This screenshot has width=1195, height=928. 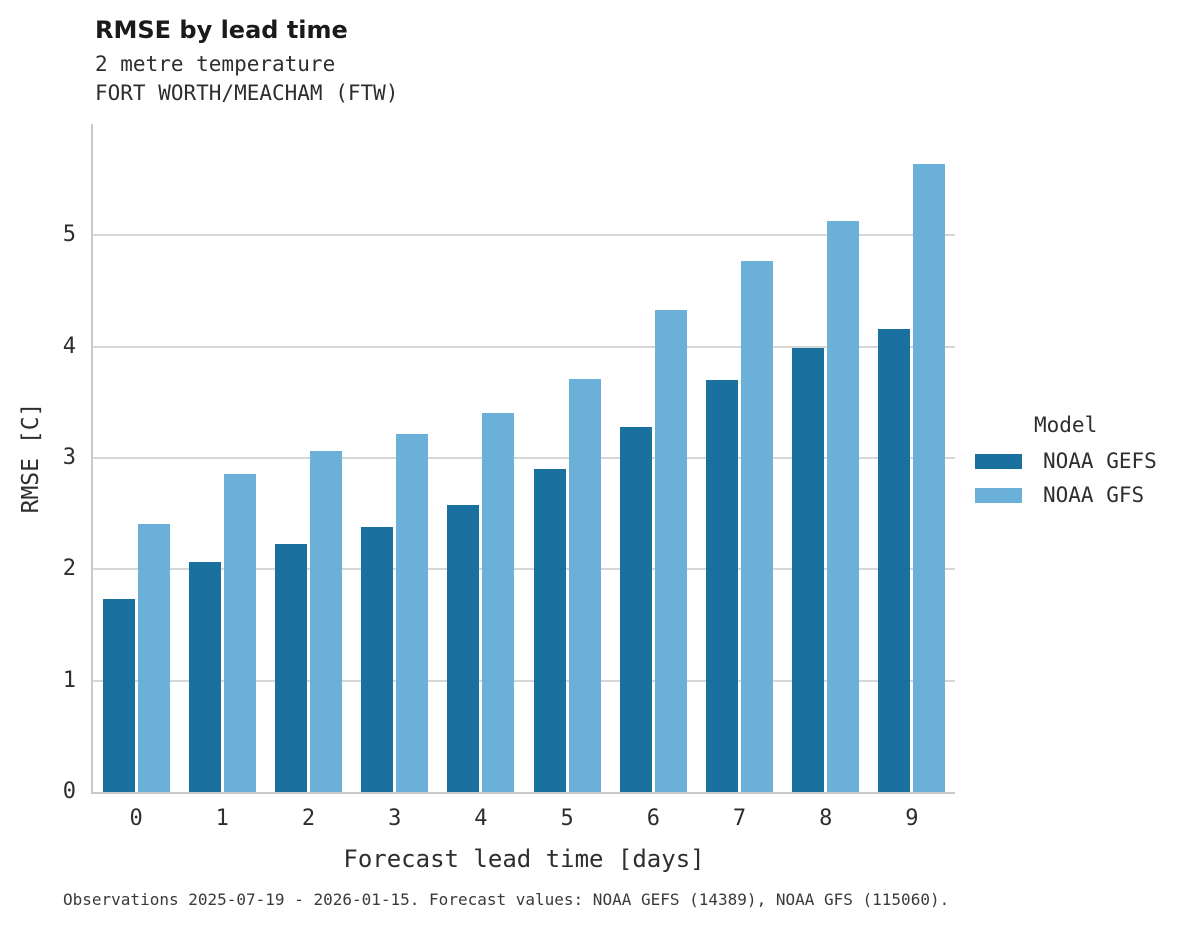 I want to click on bar-group-day-2: 2, so click(x=308, y=477).